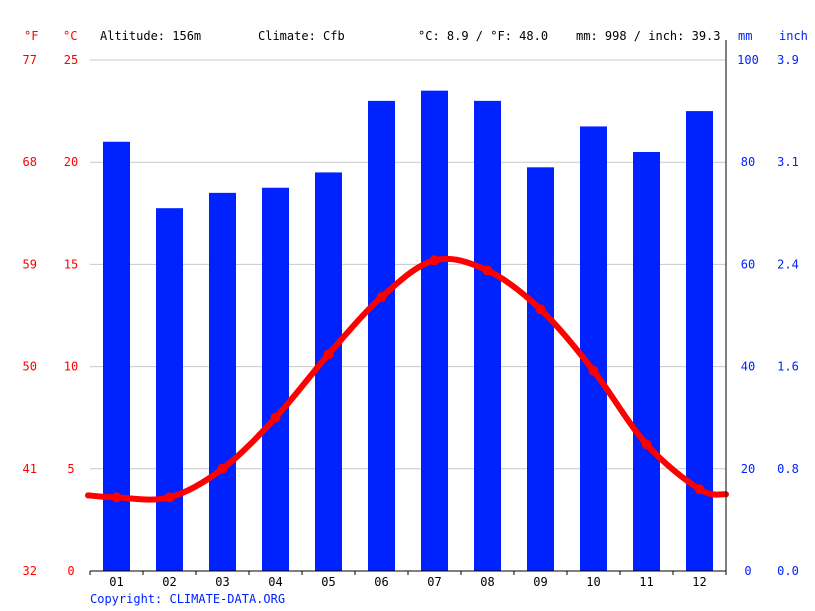  Describe the element at coordinates (30, 571) in the screenshot. I see `fahrenheit-tick-label: 32` at that location.